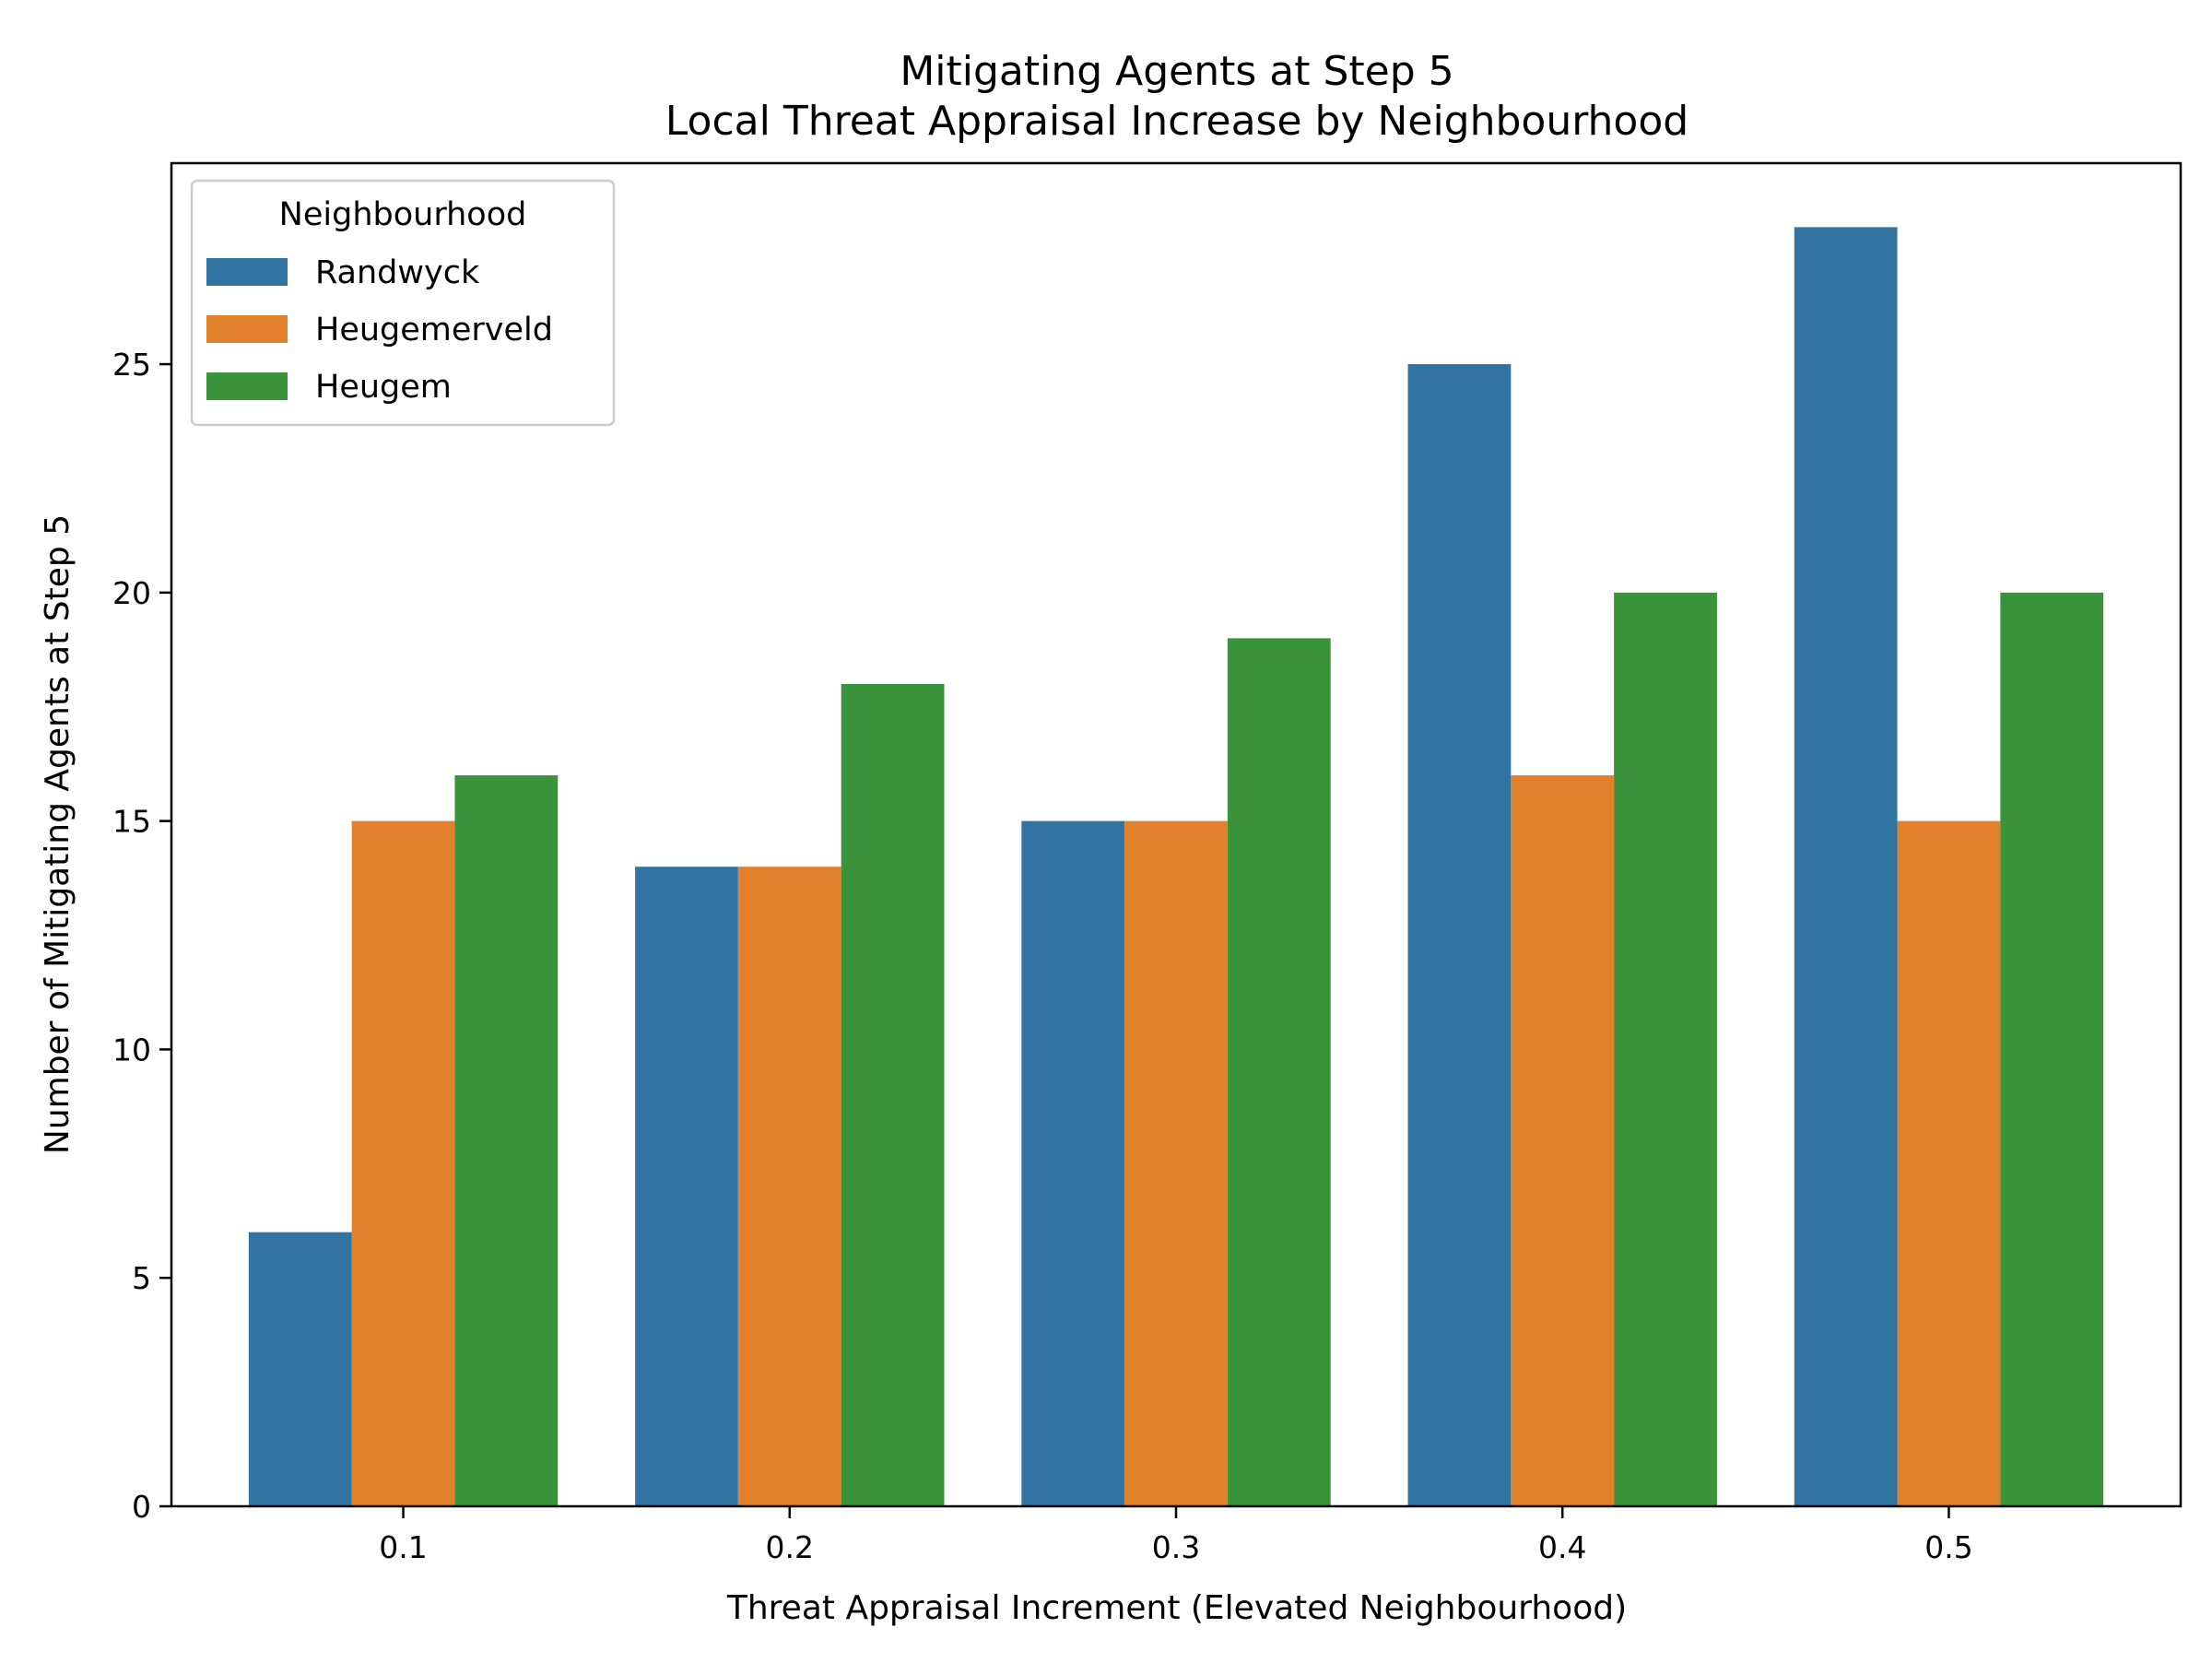 This screenshot has width=2212, height=1663. Describe the element at coordinates (403, 1547) in the screenshot. I see `x-tick-label: 0.1` at that location.